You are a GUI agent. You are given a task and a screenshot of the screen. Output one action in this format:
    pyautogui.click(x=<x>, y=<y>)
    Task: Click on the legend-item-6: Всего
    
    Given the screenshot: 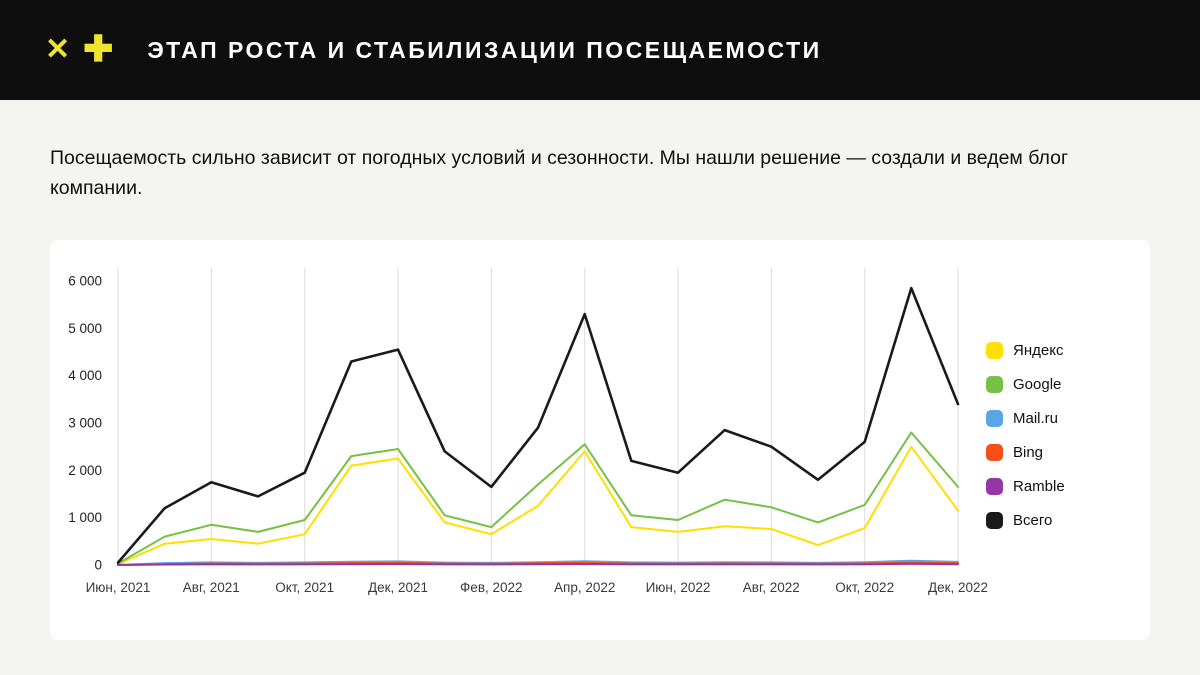 What is the action you would take?
    pyautogui.click(x=1025, y=520)
    